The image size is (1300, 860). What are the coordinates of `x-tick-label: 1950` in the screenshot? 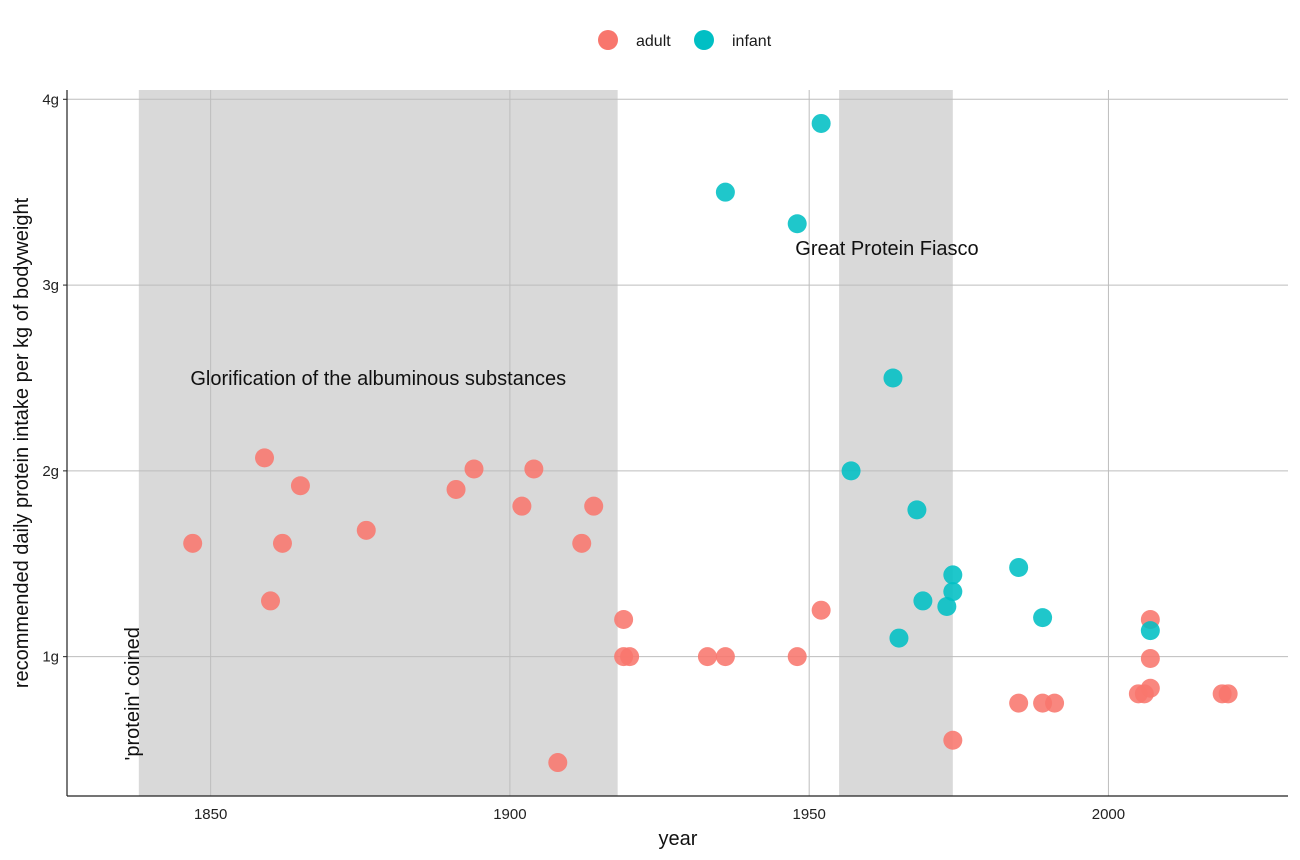 It's located at (808, 814).